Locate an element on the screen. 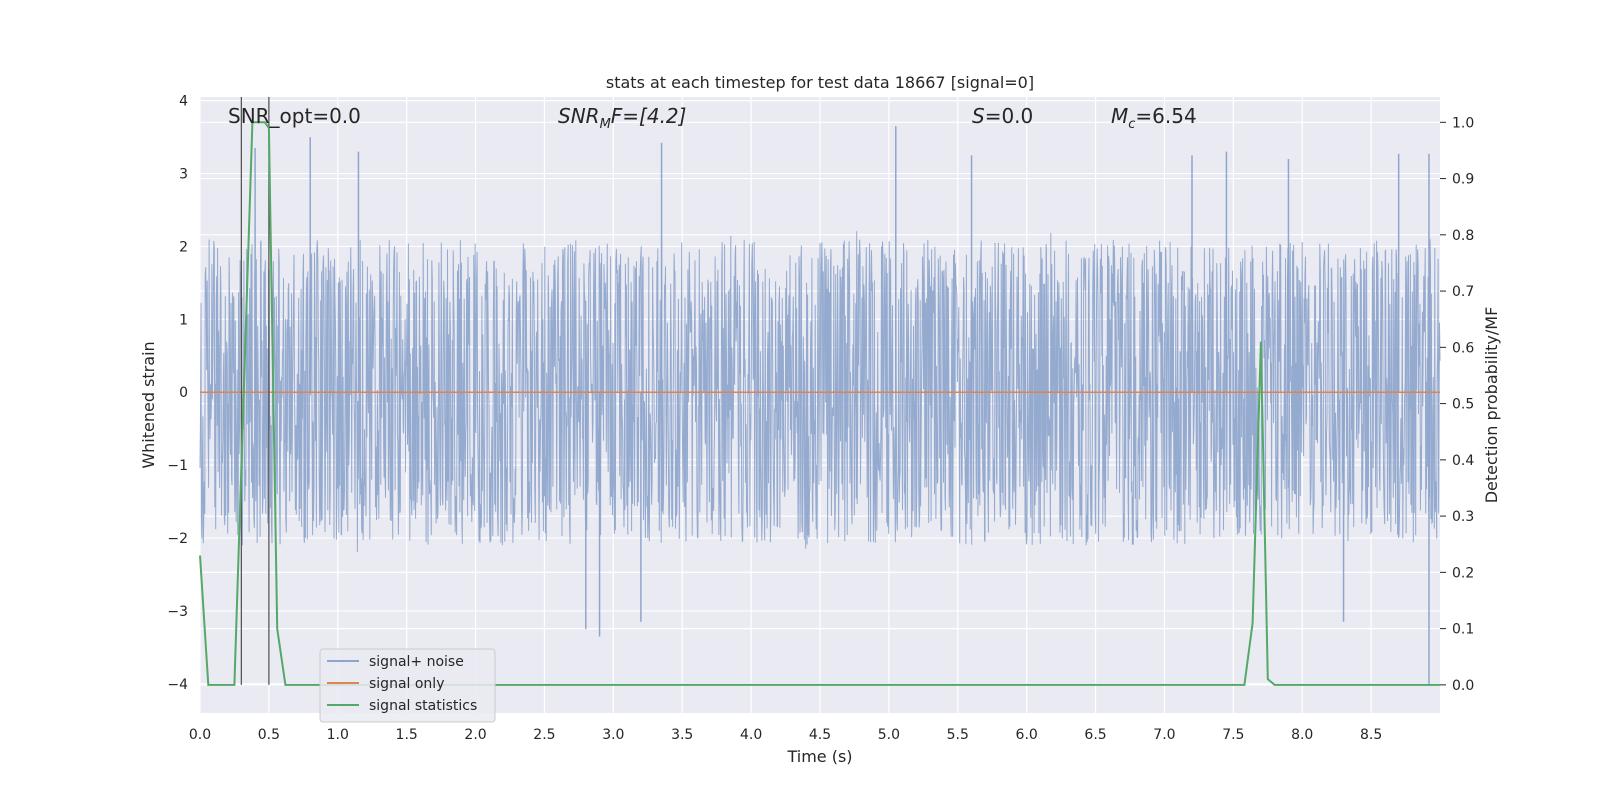 This screenshot has height=800, width=1600. x-tick-label: 3.0 is located at coordinates (613, 735).